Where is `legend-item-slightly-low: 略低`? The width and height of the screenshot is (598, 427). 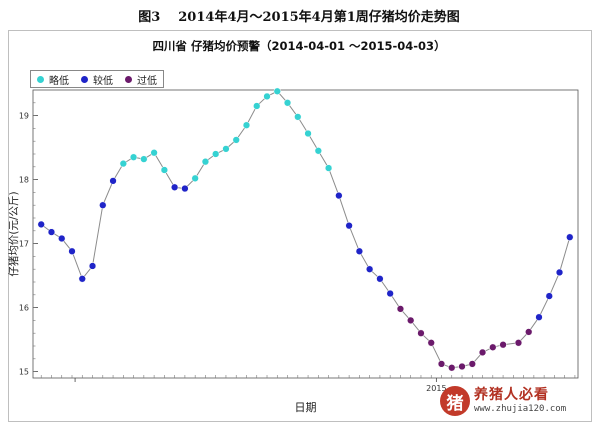
legend-item-slightly-low: 略低 is located at coordinates (53, 79).